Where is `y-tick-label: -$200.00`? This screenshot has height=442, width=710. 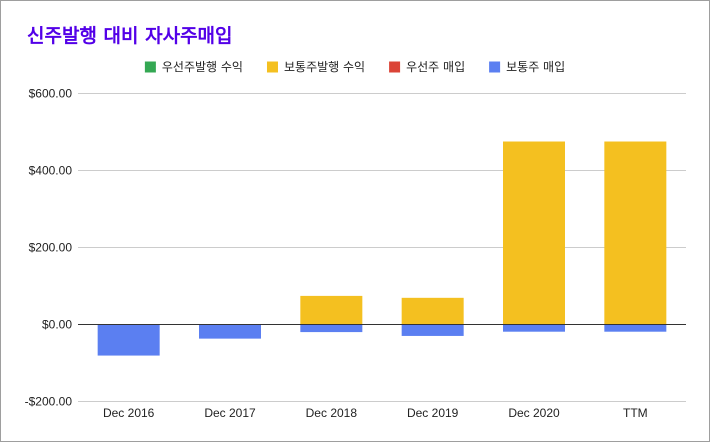 y-tick-label: -$200.00 is located at coordinates (49, 402).